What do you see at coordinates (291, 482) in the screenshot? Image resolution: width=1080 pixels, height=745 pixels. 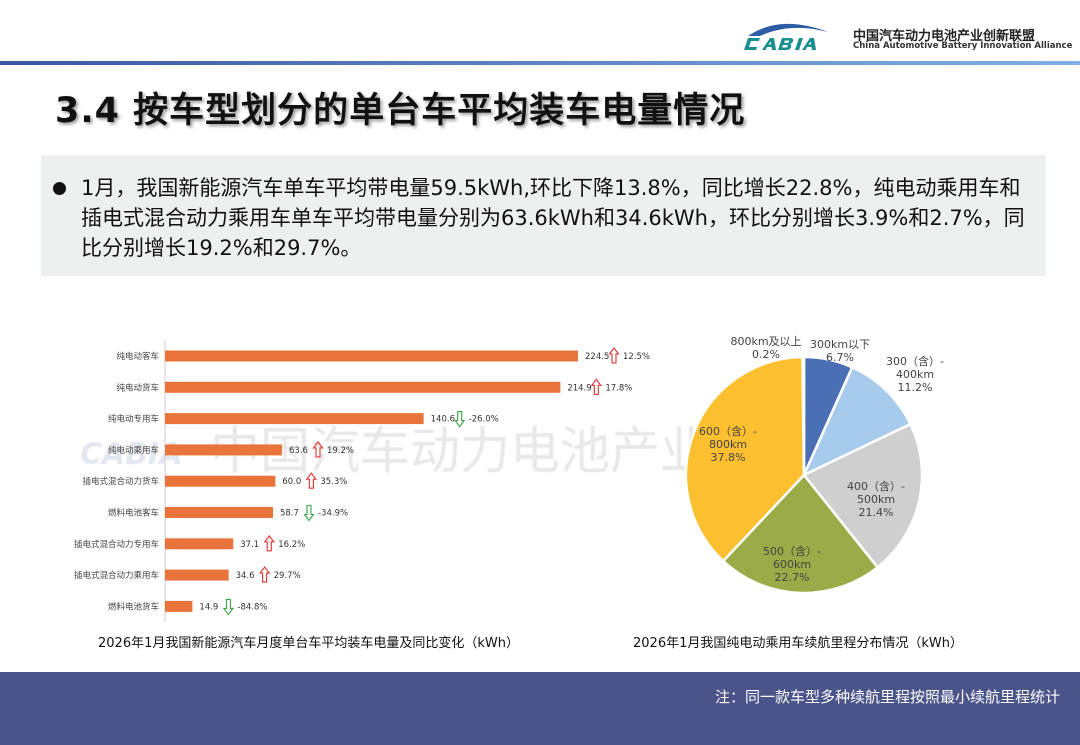 I see `value-label: 60.0` at bounding box center [291, 482].